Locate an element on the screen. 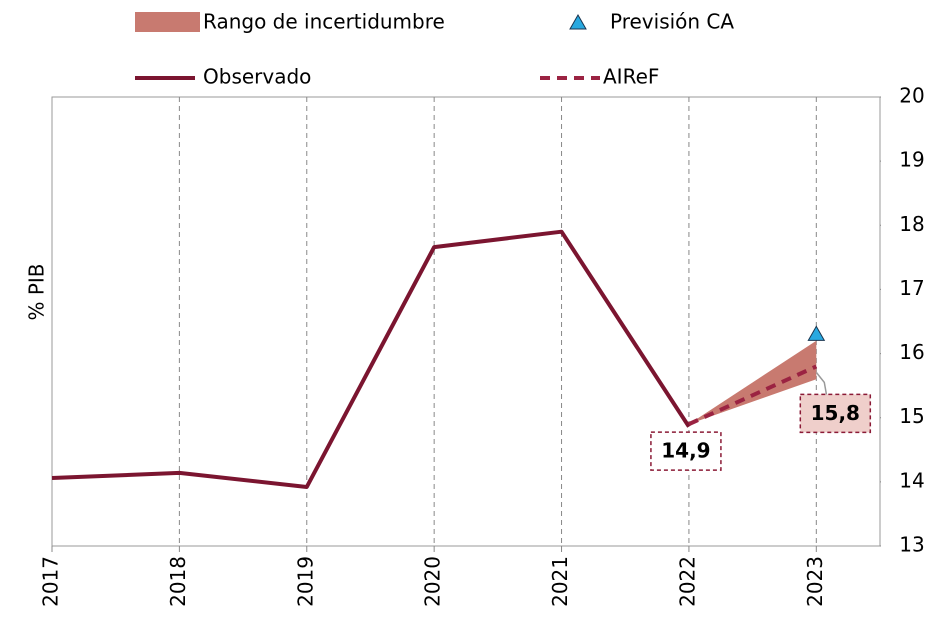  x-tick-label: 2017 is located at coordinates (51, 581).